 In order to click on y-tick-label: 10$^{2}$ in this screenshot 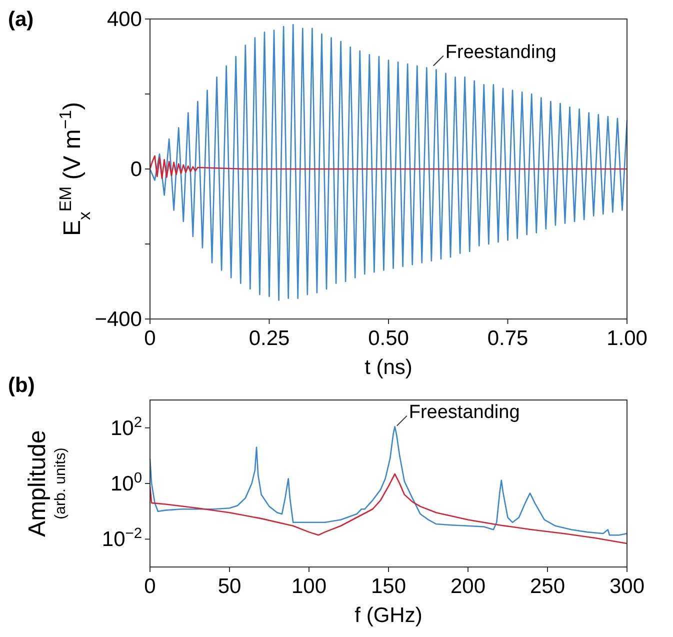, I will do `click(126, 427)`.